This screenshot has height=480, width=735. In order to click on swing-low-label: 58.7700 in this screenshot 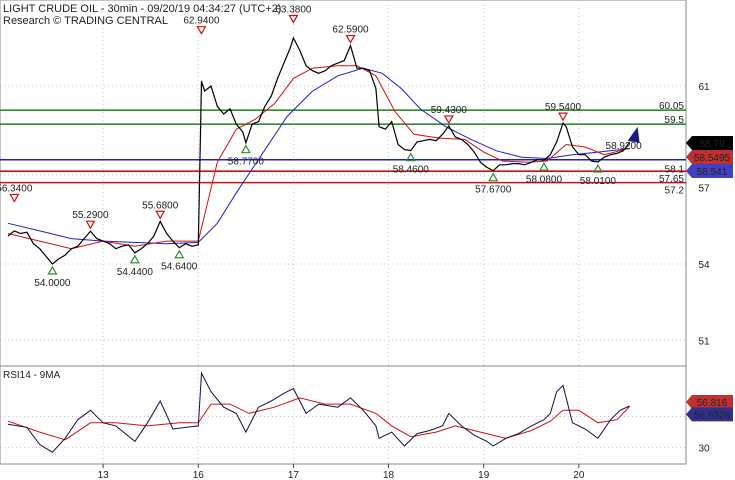, I will do `click(246, 162)`.